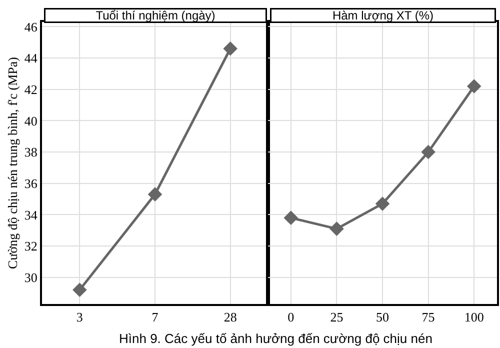 This screenshot has width=500, height=348. What do you see at coordinates (79, 317) in the screenshot?
I see `x-tick-label: 3` at bounding box center [79, 317].